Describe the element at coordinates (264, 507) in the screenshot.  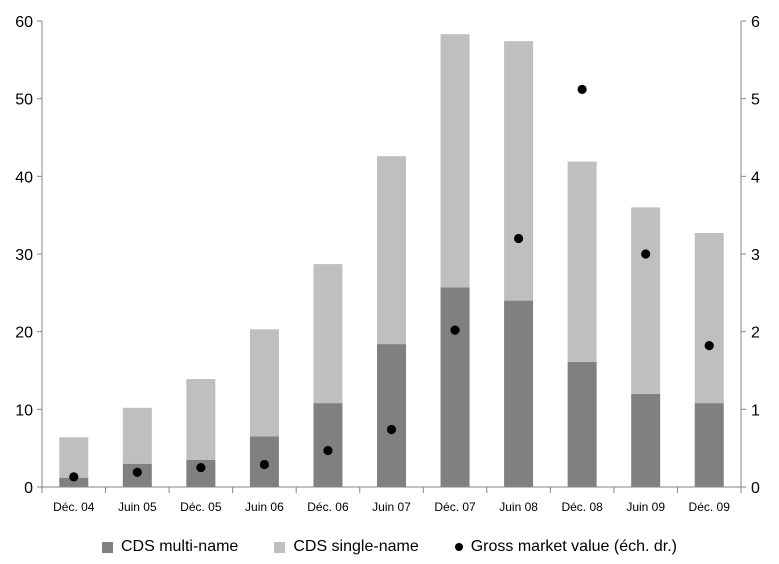
I see `x-tick-label-3: Juin 06` at that location.